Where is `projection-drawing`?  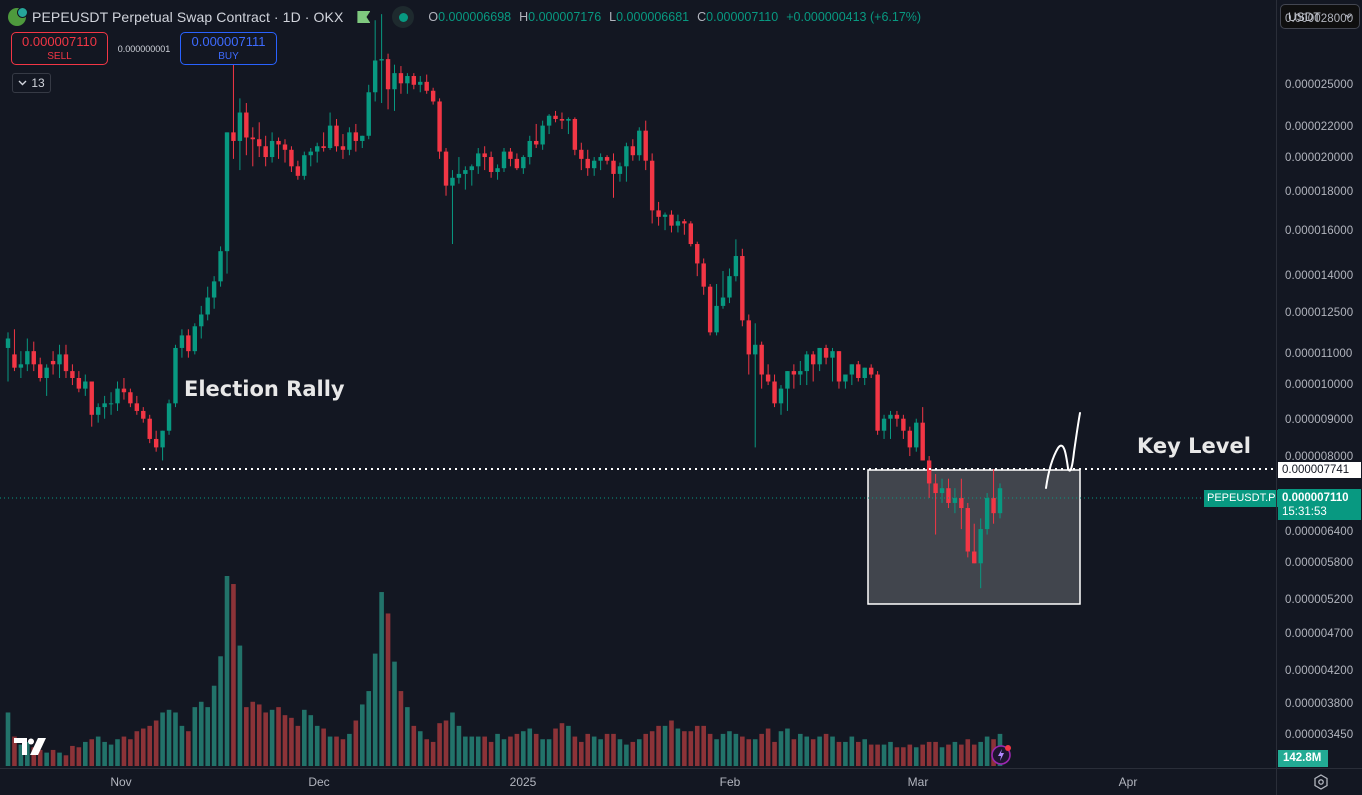
projection-drawing is located at coordinates (1063, 450).